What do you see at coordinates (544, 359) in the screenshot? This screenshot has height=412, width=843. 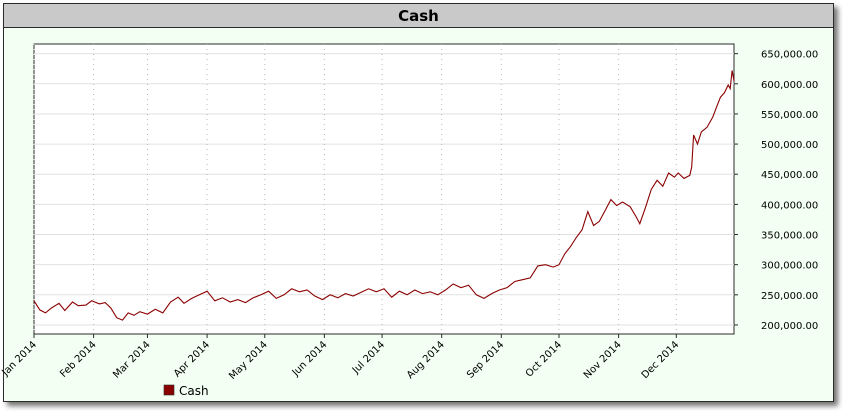 I see `x-tick-label: Oct 2014` at bounding box center [544, 359].